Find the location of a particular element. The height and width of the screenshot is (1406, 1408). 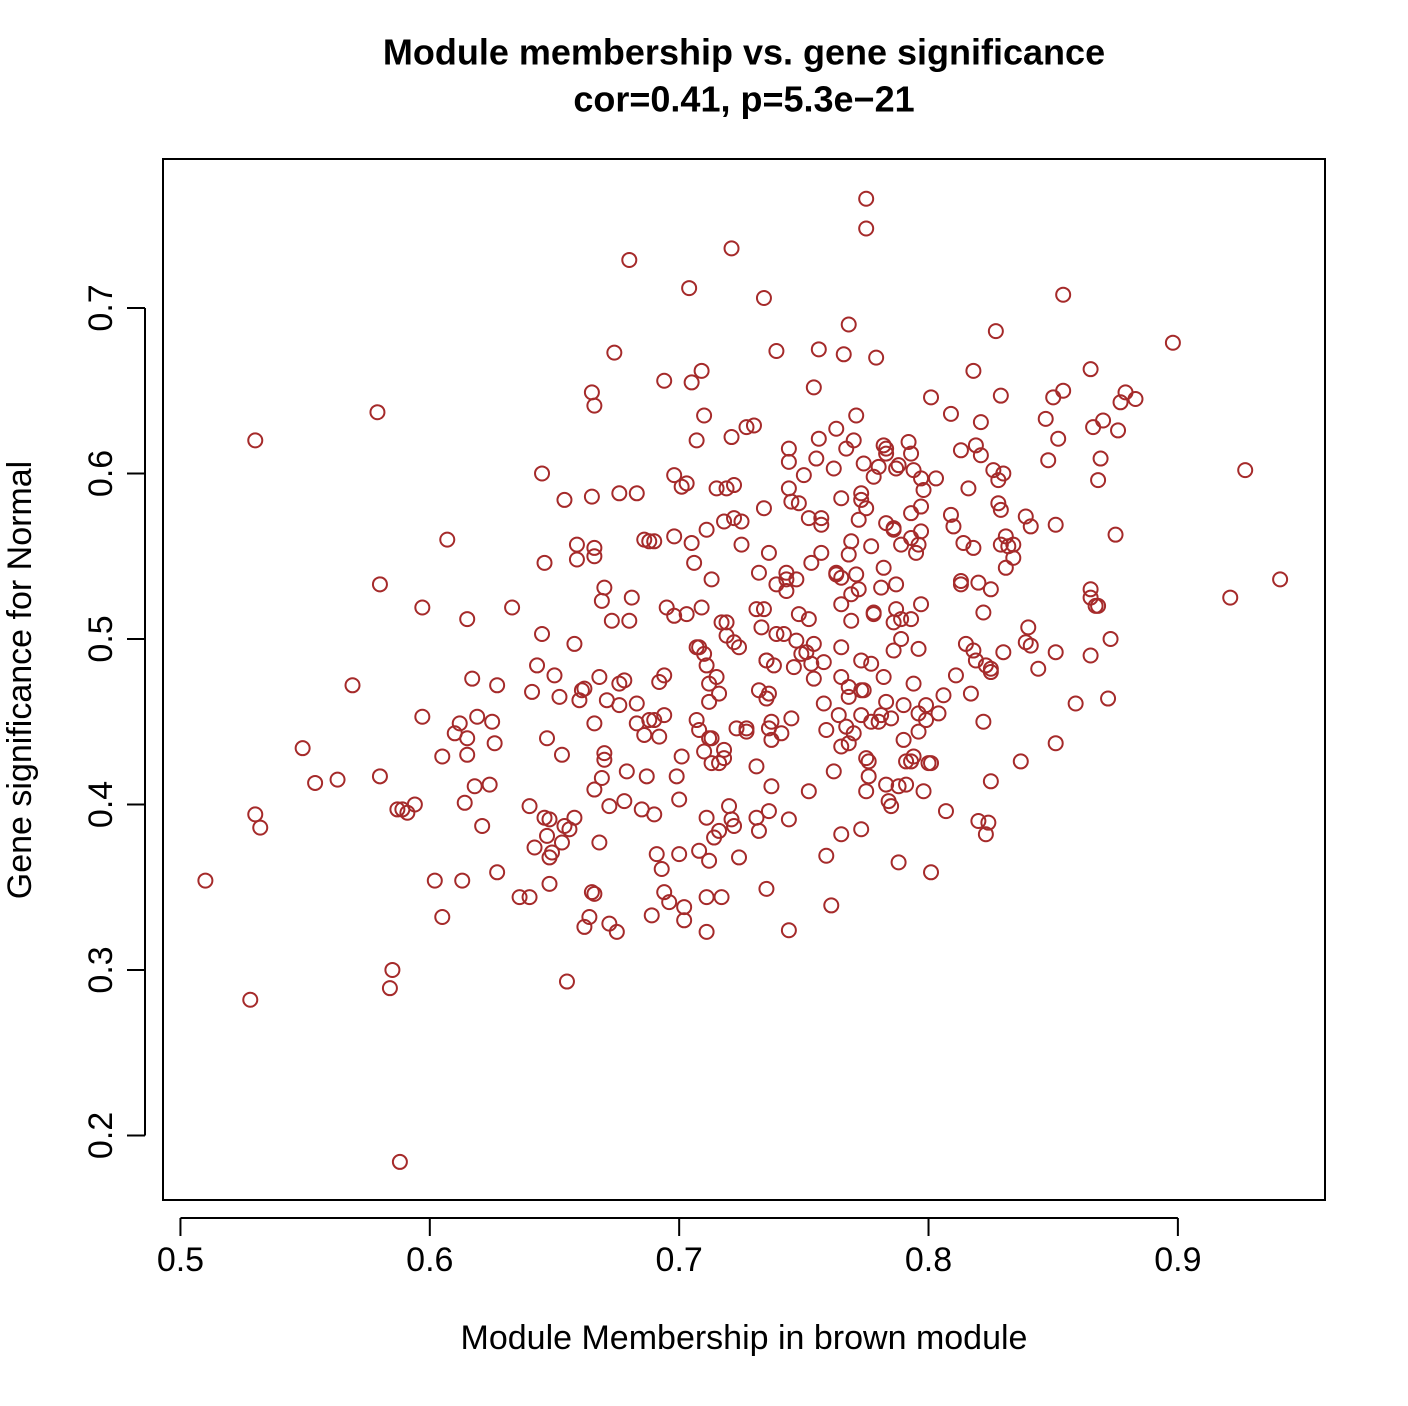

y-tick-label: 0.3 is located at coordinates (101, 969).